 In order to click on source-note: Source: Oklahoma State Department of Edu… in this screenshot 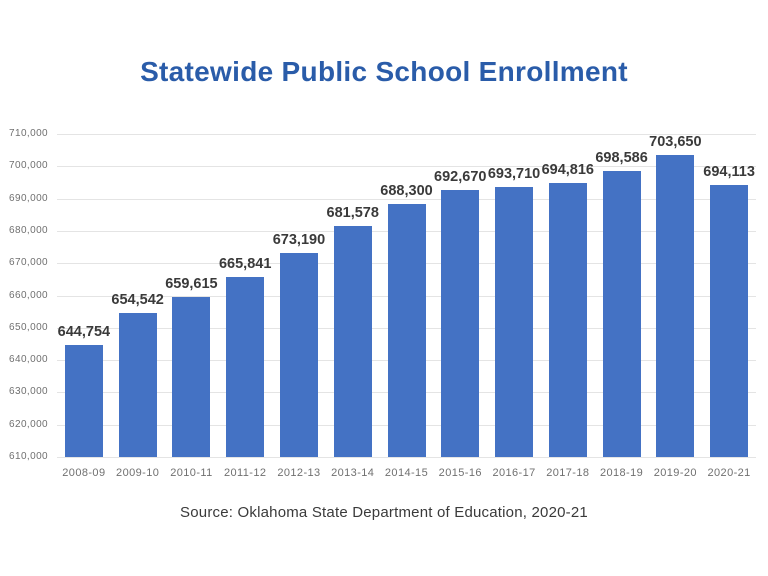, I will do `click(384, 512)`.